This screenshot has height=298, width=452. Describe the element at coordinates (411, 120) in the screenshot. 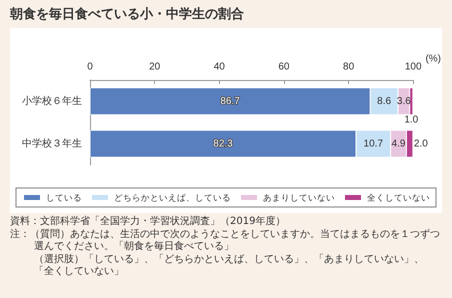

I see `data-label: 1.0` at that location.